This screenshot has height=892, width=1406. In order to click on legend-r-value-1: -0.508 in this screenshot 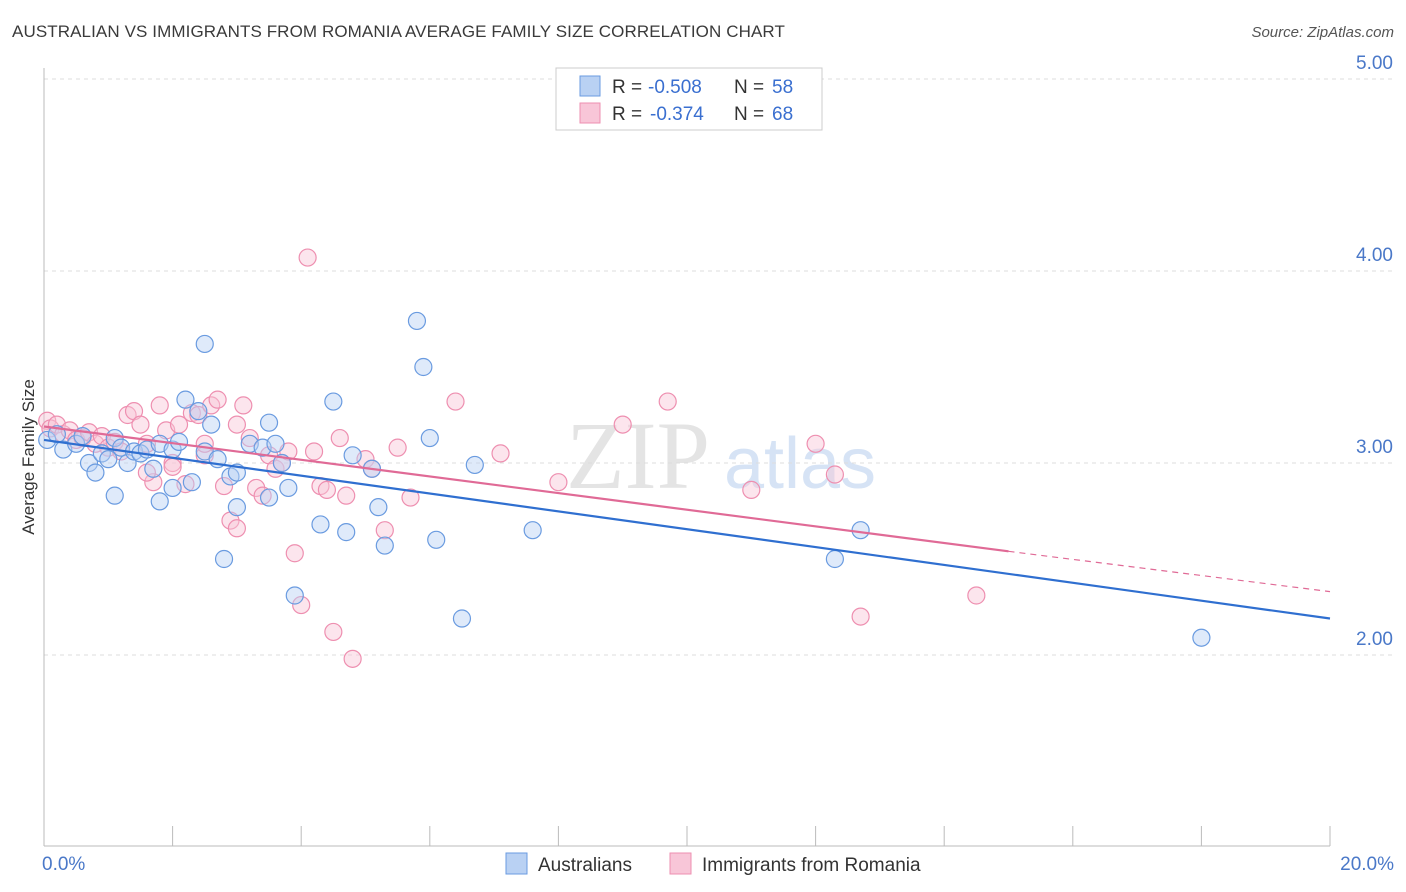, I will do `click(675, 87)`.